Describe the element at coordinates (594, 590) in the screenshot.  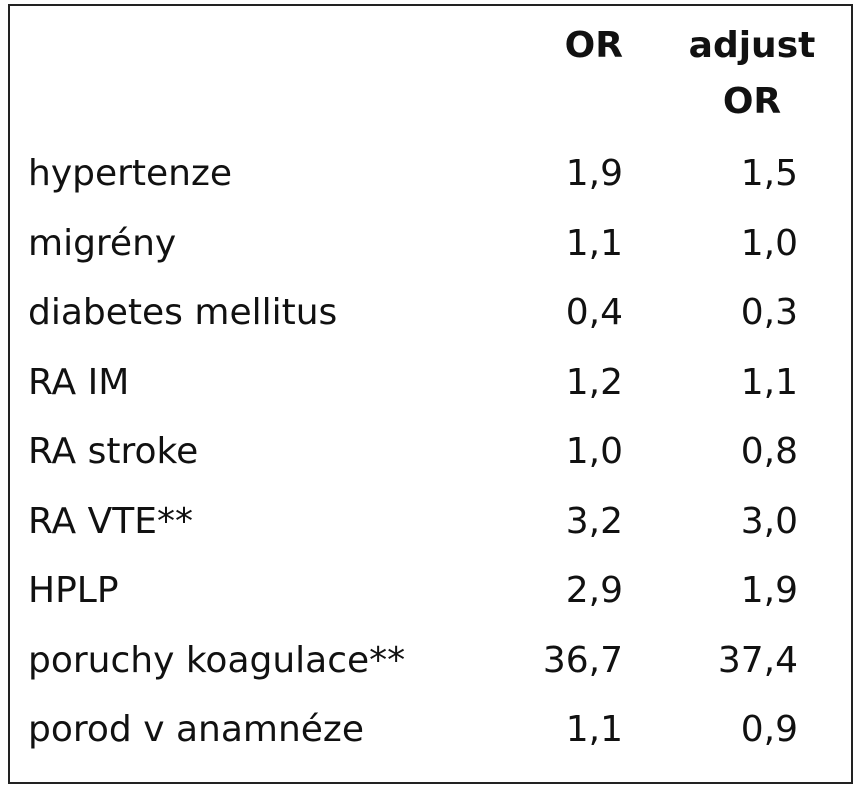
I see `value-cell: 2,9` at that location.